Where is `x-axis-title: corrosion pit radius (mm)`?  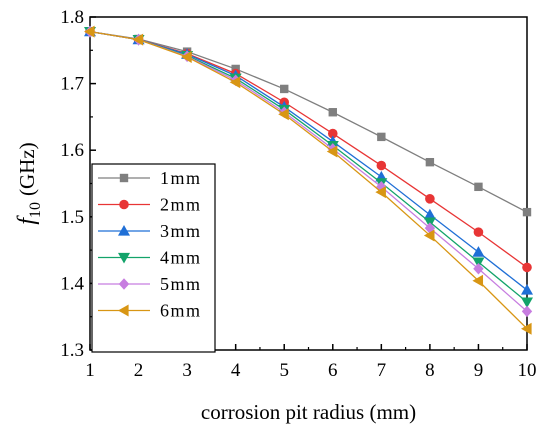
x-axis-title: corrosion pit radius (mm) is located at coordinates (308, 412).